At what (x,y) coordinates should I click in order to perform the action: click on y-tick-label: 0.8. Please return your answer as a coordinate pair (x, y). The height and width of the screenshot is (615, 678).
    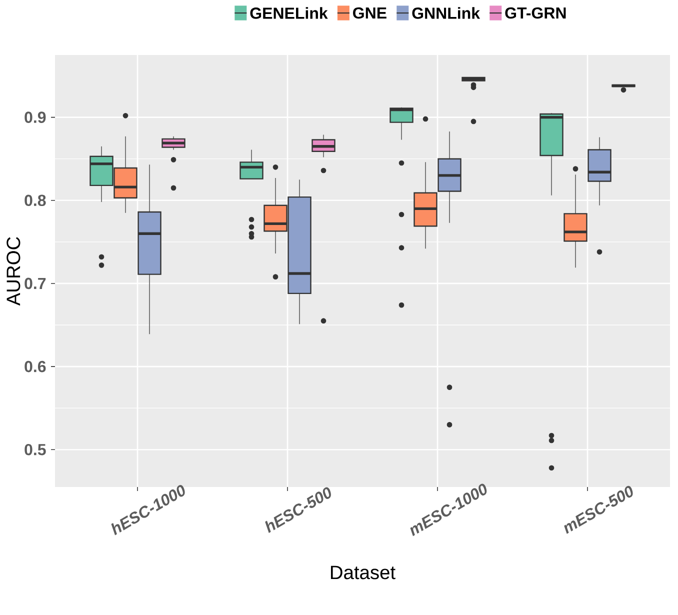
    Looking at the image, I should click on (35, 200).